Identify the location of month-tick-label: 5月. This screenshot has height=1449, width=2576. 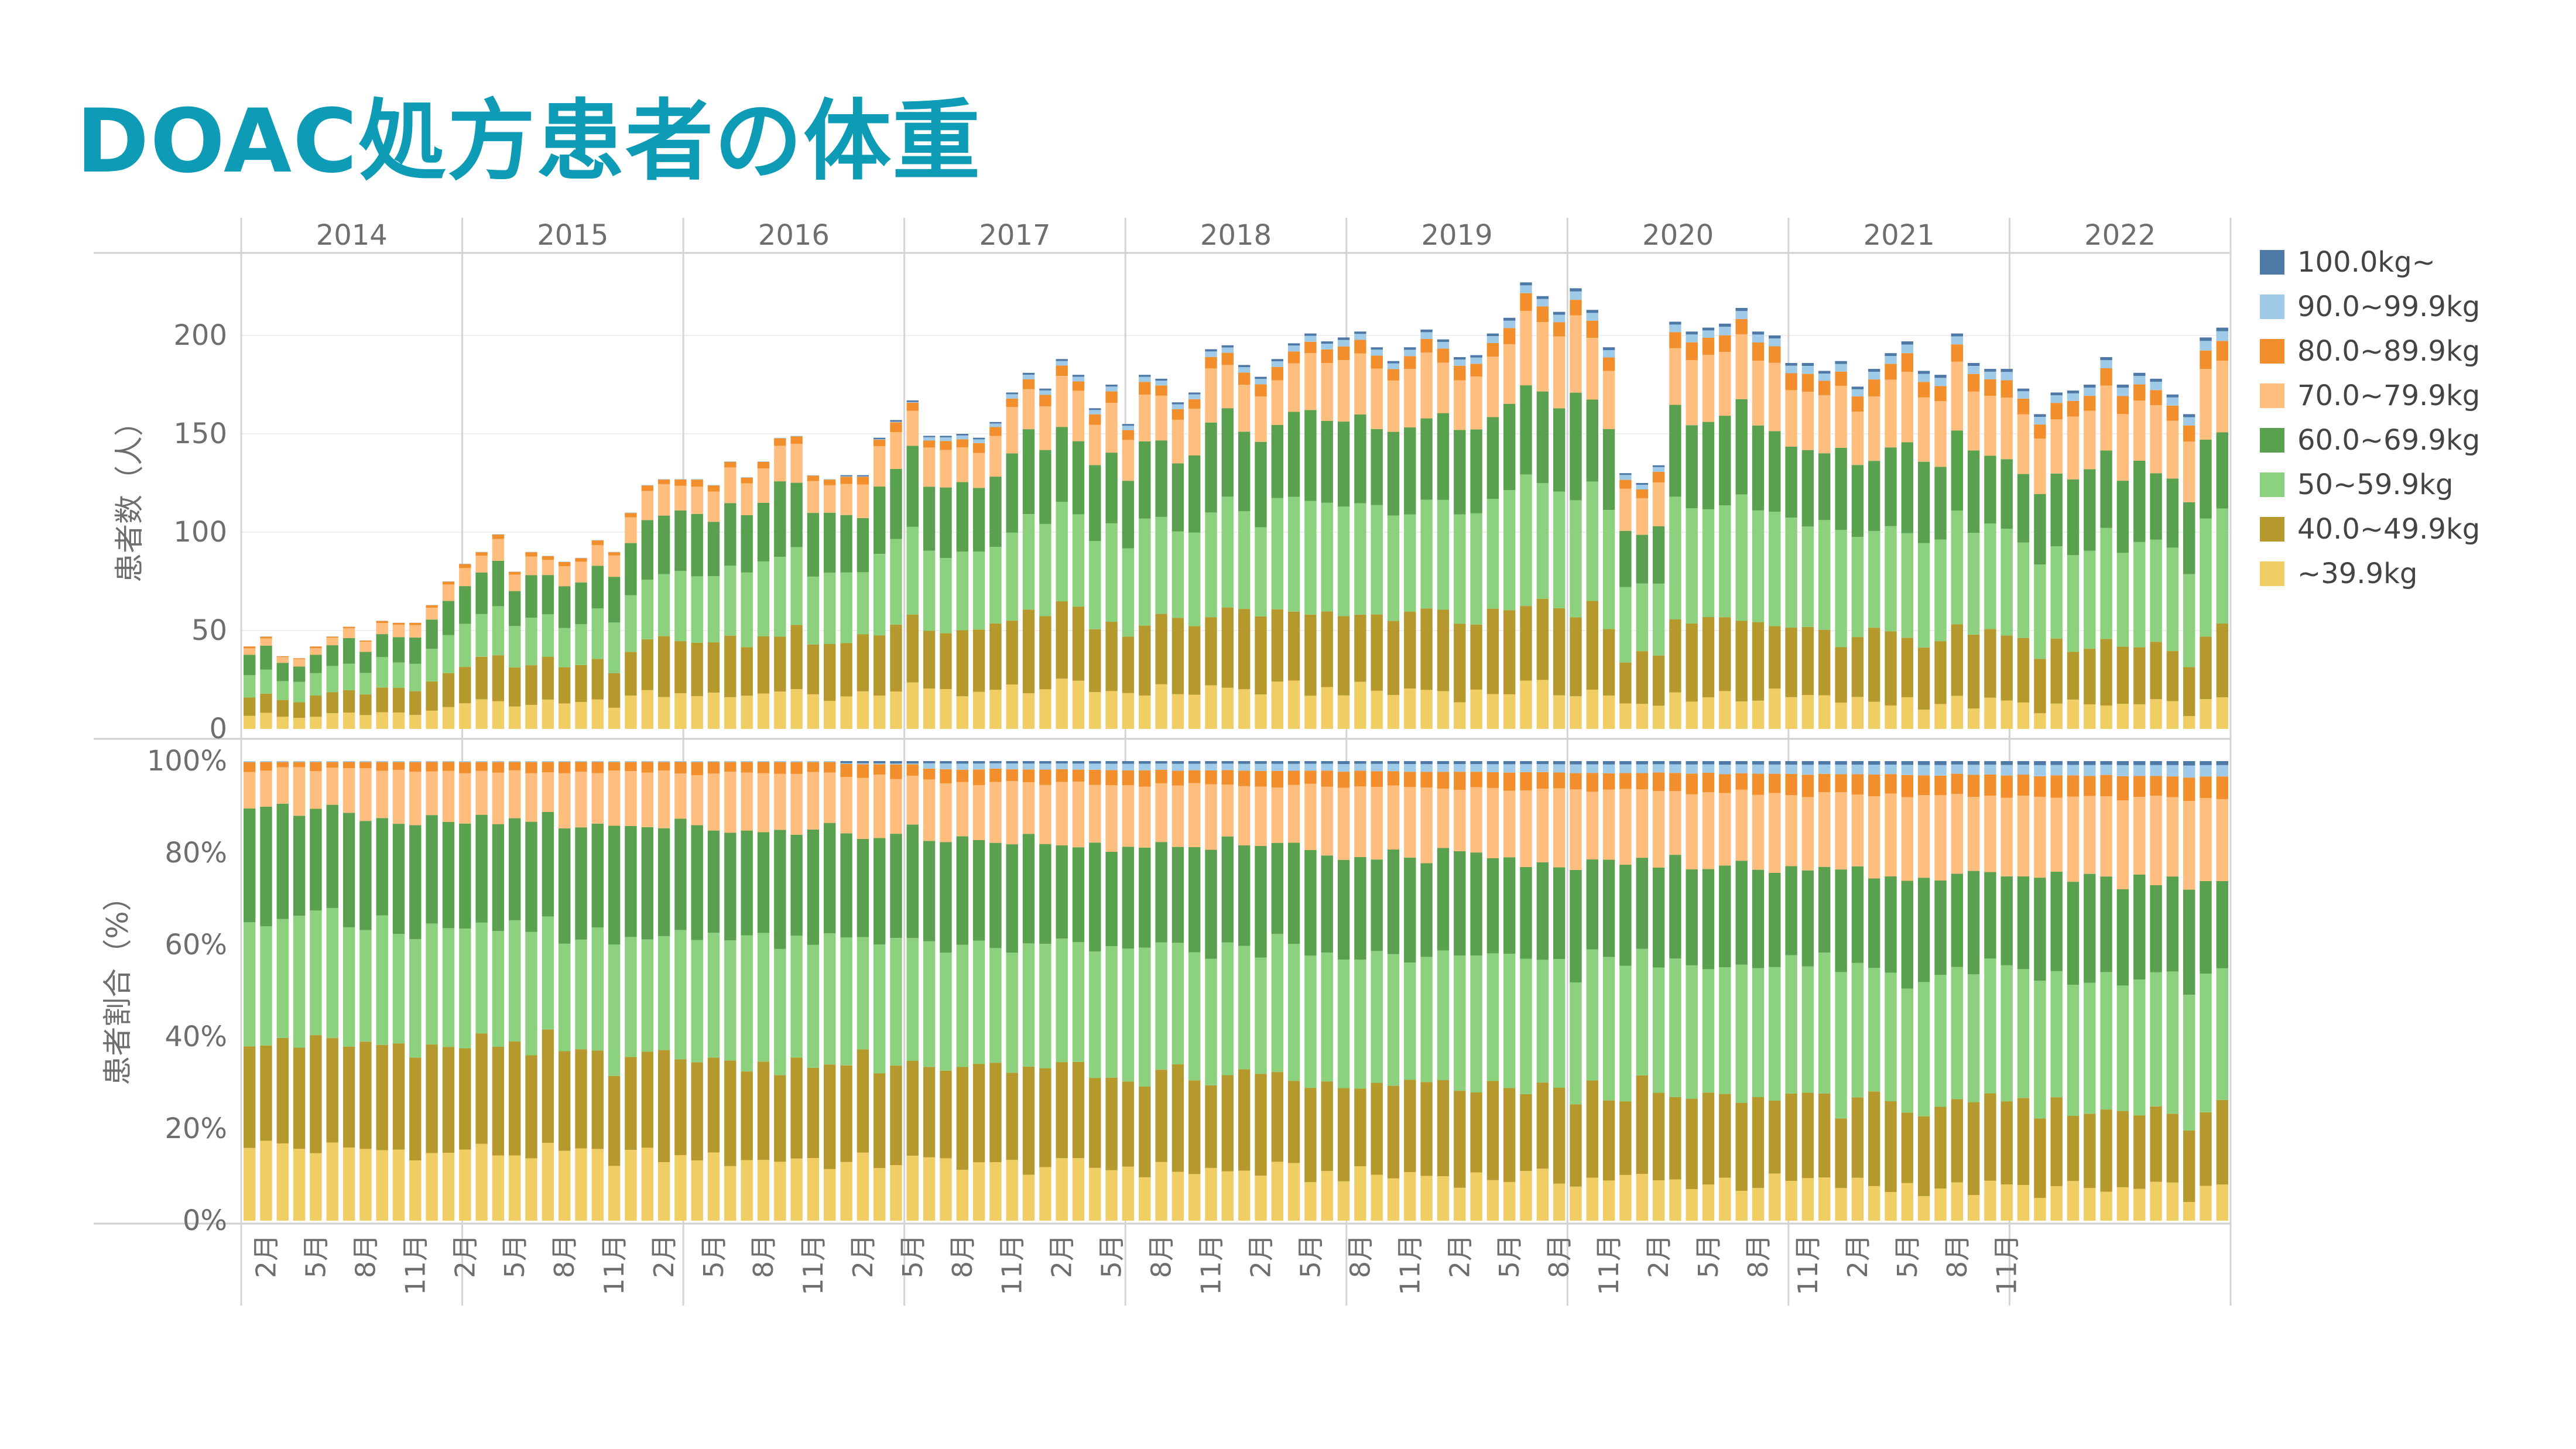
(1310, 1256).